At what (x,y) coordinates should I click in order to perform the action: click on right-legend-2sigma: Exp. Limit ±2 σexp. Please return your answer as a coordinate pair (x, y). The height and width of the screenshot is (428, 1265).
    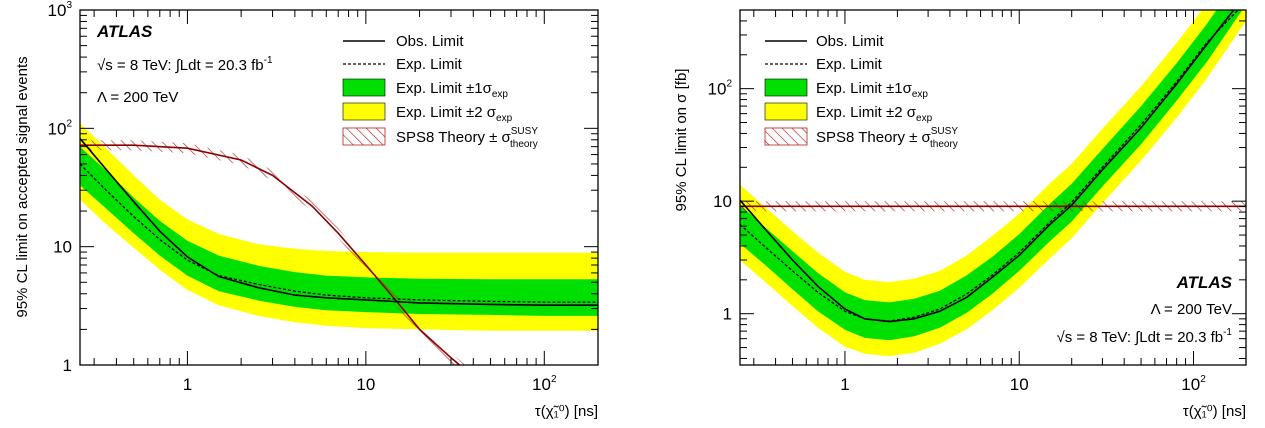
    Looking at the image, I should click on (874, 114).